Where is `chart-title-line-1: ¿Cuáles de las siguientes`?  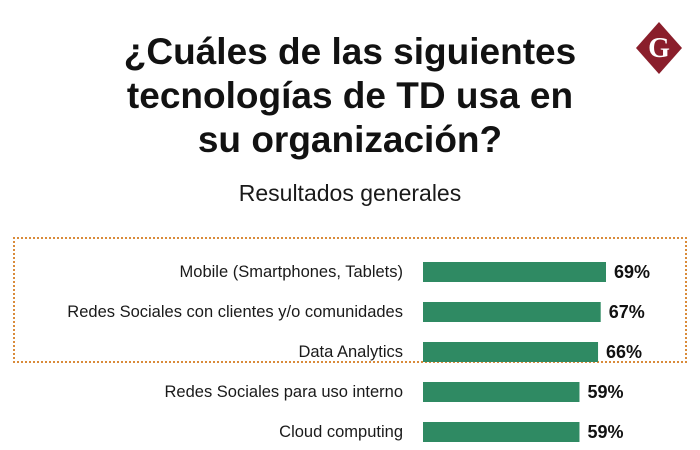
chart-title-line-1: ¿Cuáles de las siguientes is located at coordinates (350, 51).